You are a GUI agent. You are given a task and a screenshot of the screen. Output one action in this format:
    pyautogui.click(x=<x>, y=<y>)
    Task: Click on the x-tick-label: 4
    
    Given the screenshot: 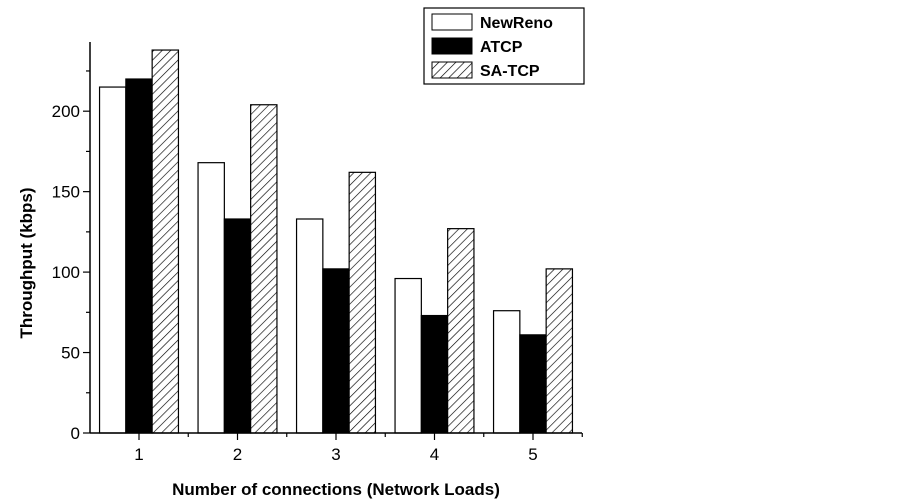 What is the action you would take?
    pyautogui.click(x=434, y=454)
    